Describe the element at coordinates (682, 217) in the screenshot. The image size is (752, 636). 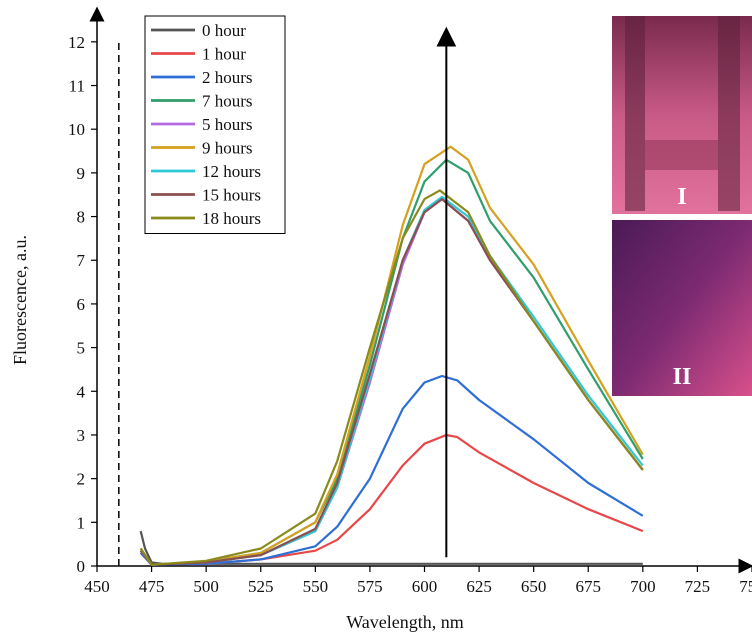
I see `inset-divider` at that location.